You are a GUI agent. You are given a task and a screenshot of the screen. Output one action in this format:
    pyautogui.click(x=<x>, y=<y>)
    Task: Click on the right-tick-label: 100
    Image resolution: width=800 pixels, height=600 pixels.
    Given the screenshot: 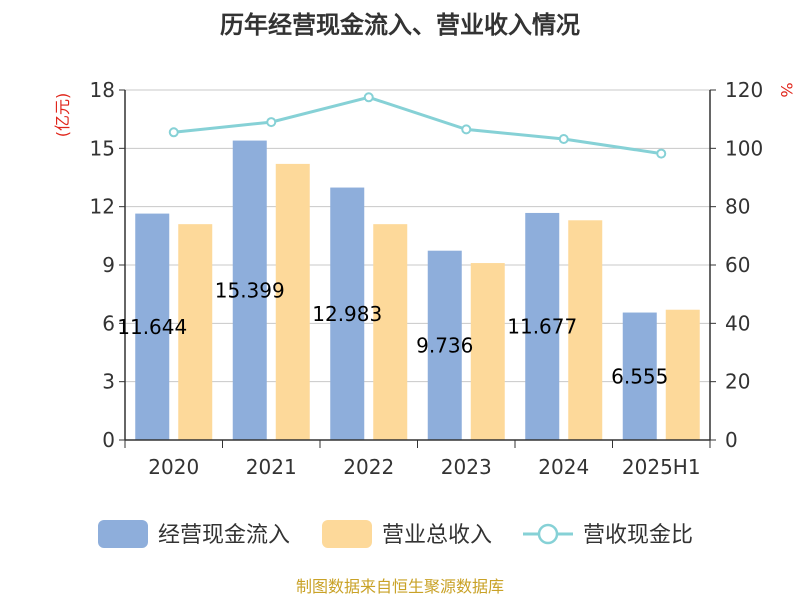 What is the action you would take?
    pyautogui.click(x=744, y=148)
    